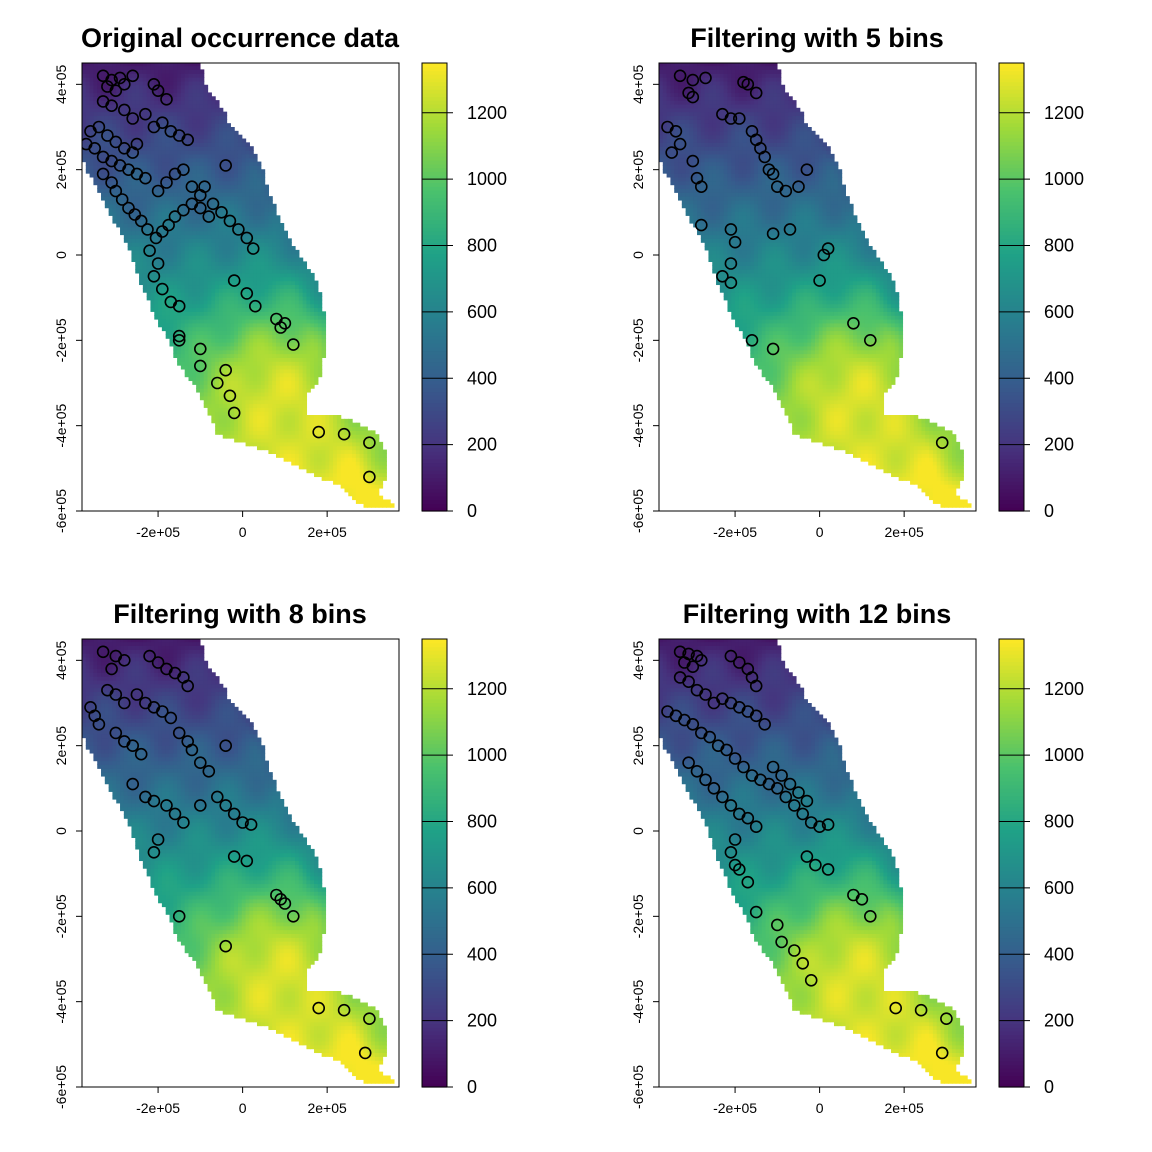 This screenshot has height=1152, width=1152. What do you see at coordinates (434, 69) in the screenshot?
I see `colorbar-segment` at bounding box center [434, 69].